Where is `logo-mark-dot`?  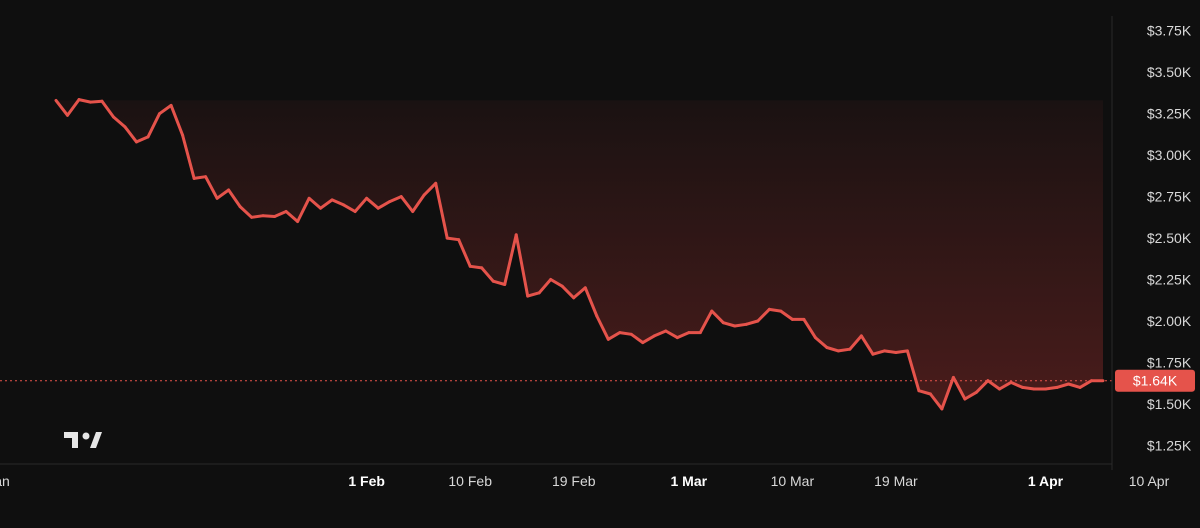
logo-mark-dot is located at coordinates (86, 436).